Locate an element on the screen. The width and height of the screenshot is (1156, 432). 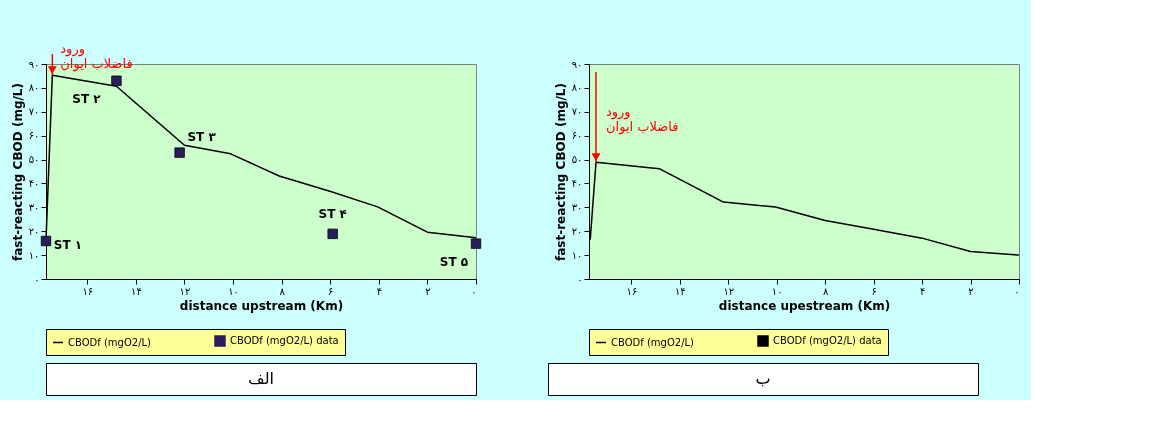
data-label: ST ۵ is located at coordinates (454, 261).